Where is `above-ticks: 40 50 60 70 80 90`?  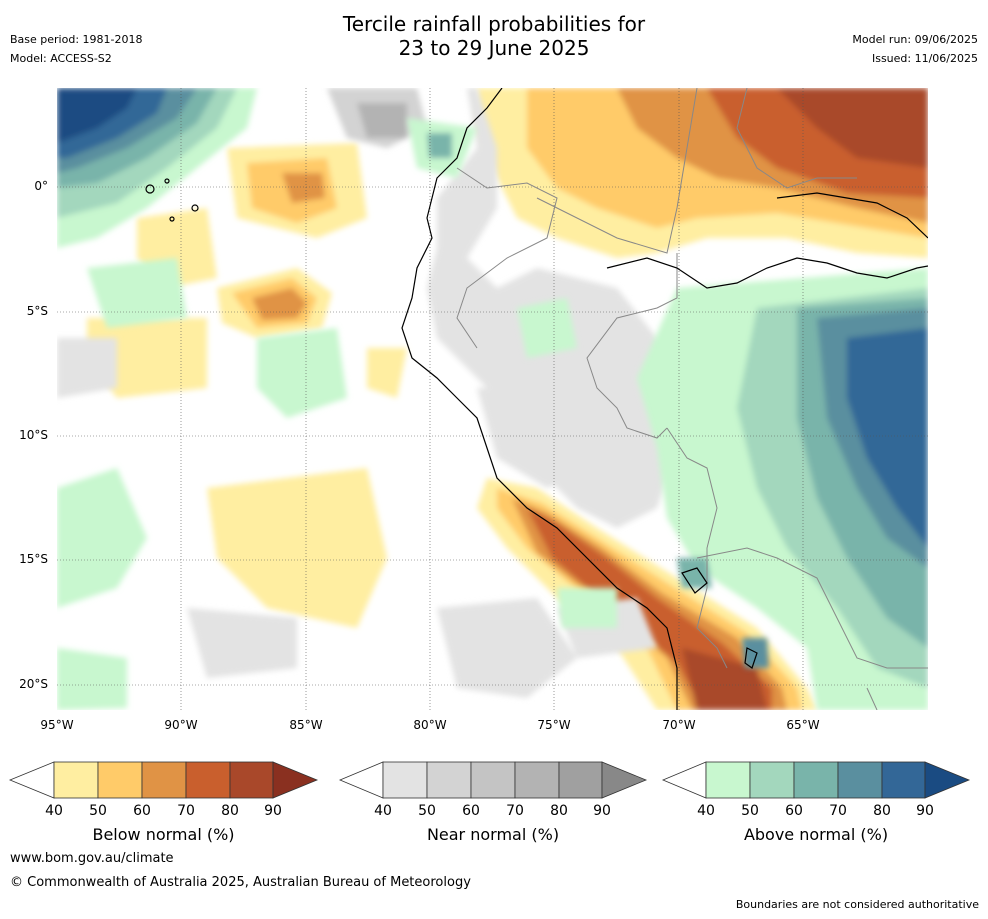
above-ticks: 40 50 60 70 80 90 is located at coordinates (815, 810).